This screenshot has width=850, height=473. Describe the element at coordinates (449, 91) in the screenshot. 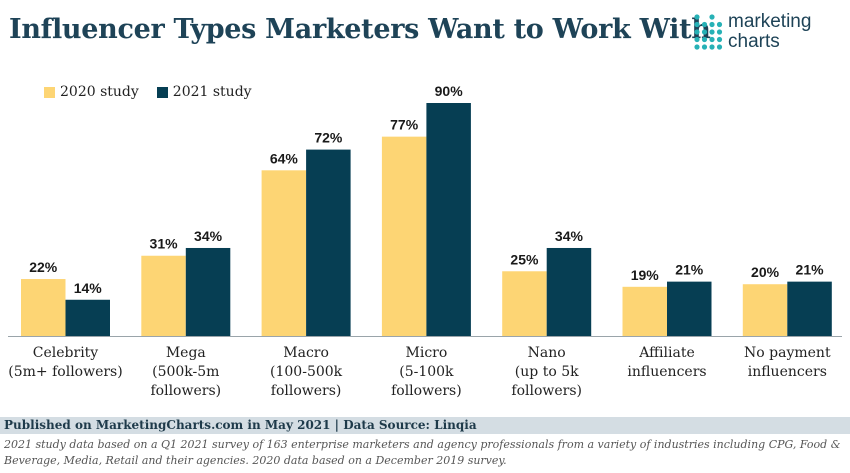

I see `data-label: 90%` at that location.